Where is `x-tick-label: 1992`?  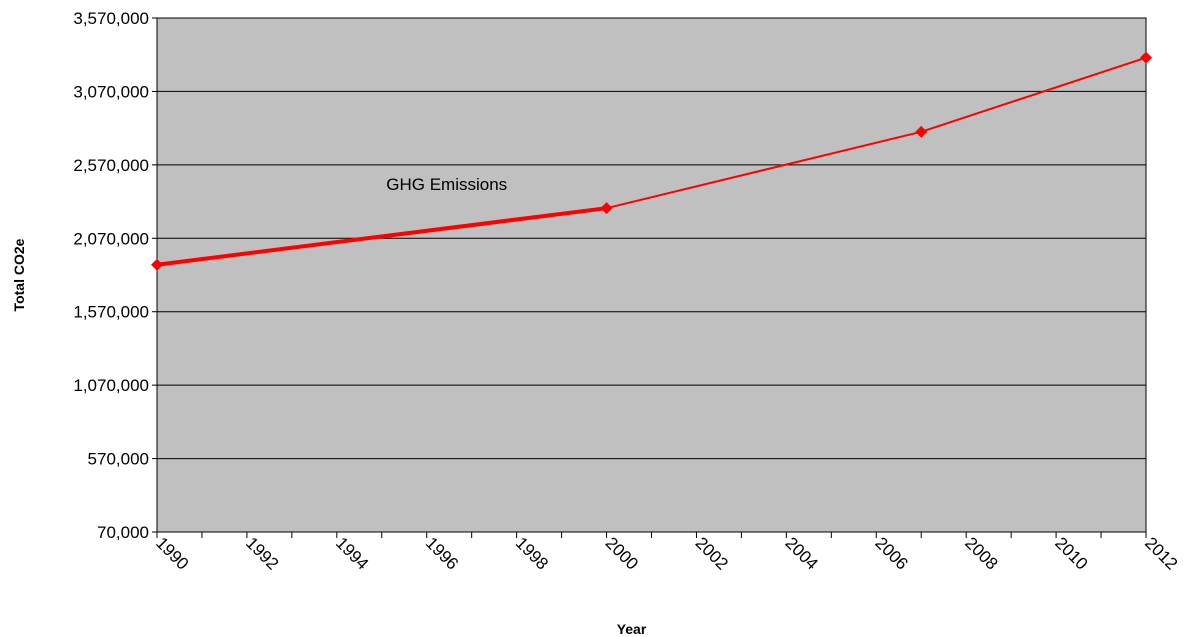
x-tick-label: 1992 is located at coordinates (262, 553).